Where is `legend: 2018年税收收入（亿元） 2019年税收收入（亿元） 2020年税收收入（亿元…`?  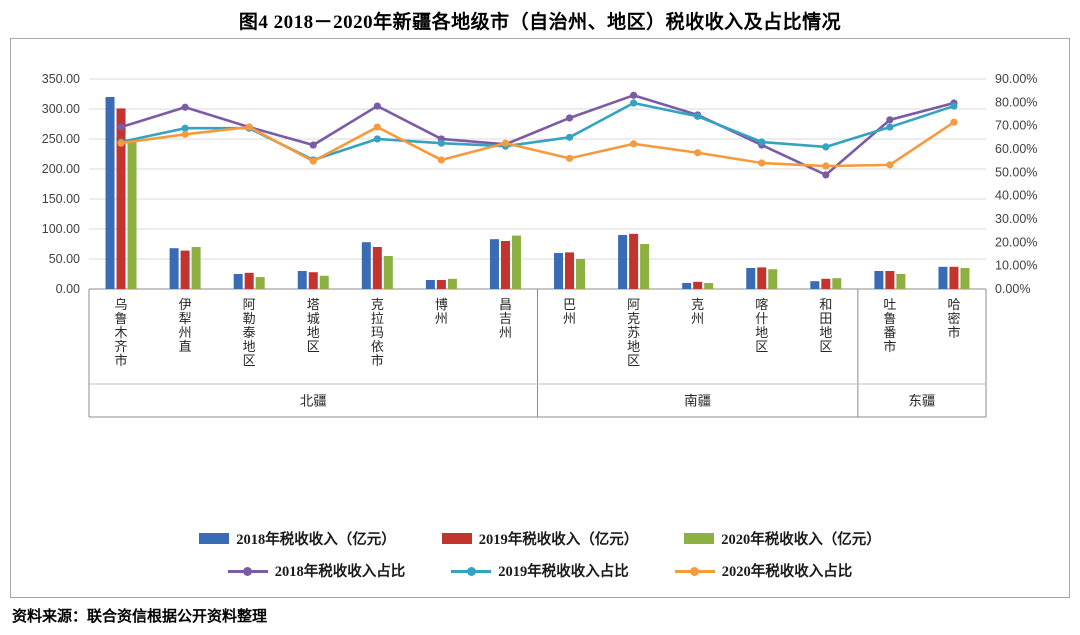
legend: 2018年税收收入（亿元） 2019年税收收入（亿元） 2020年税收收入（亿元… is located at coordinates (540, 554).